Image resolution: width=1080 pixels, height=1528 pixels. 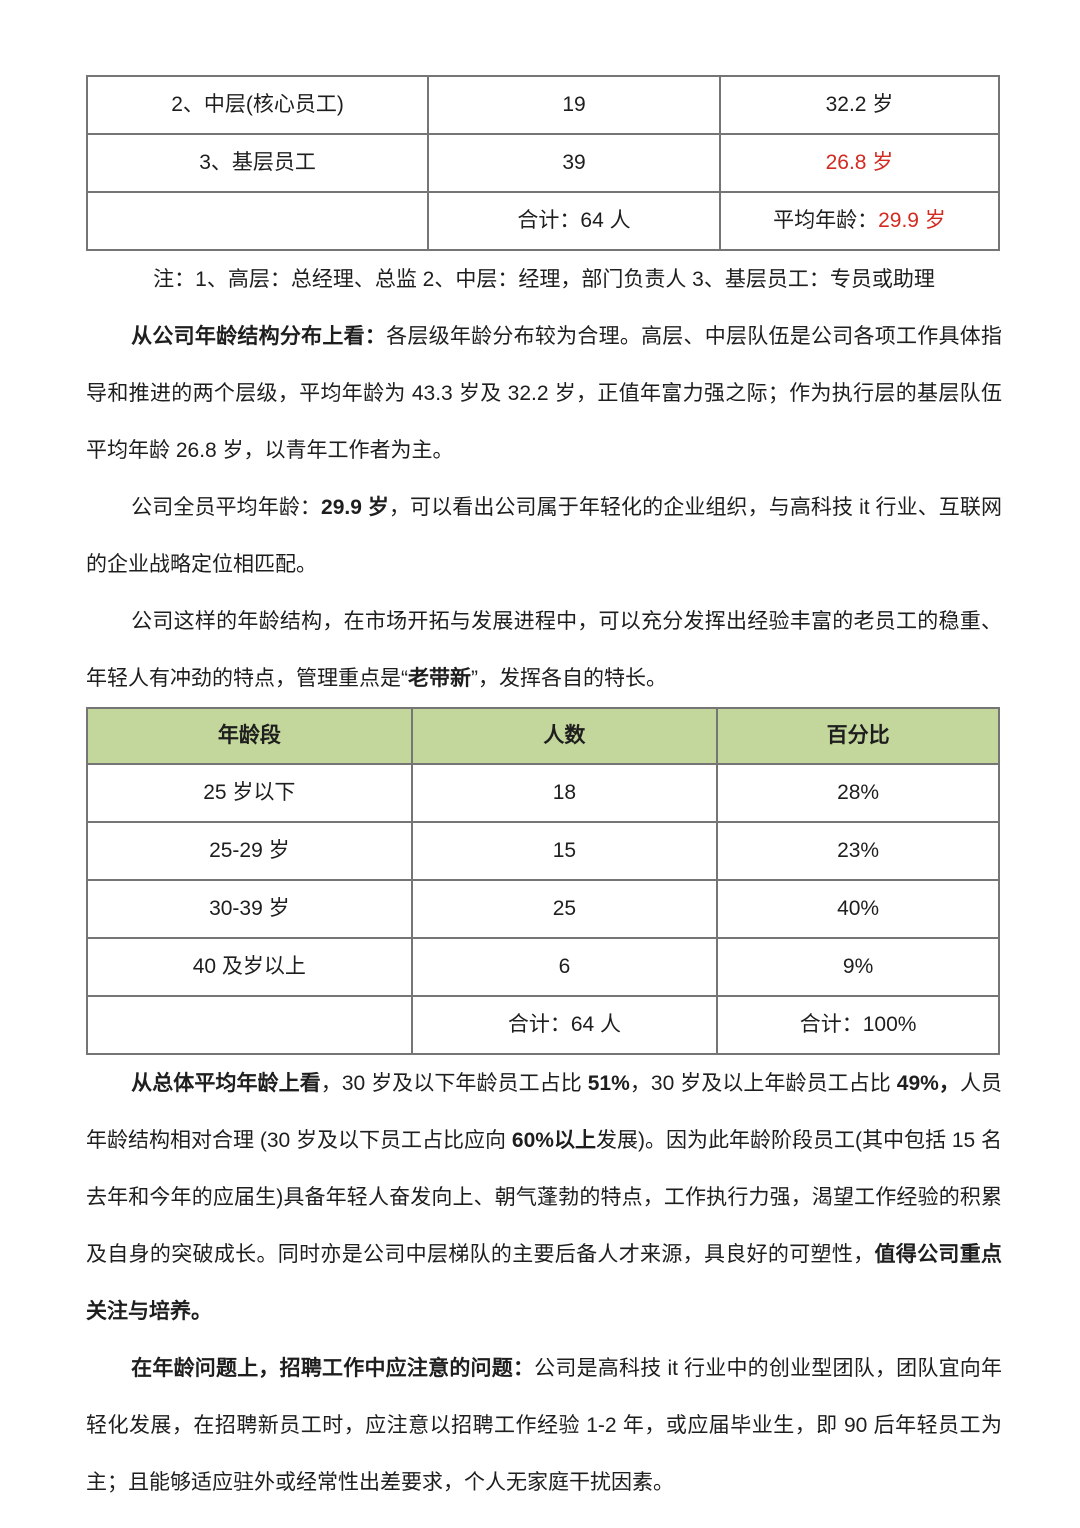 I want to click on headcount-total-cell: 合计：64 人, so click(x=564, y=1025).